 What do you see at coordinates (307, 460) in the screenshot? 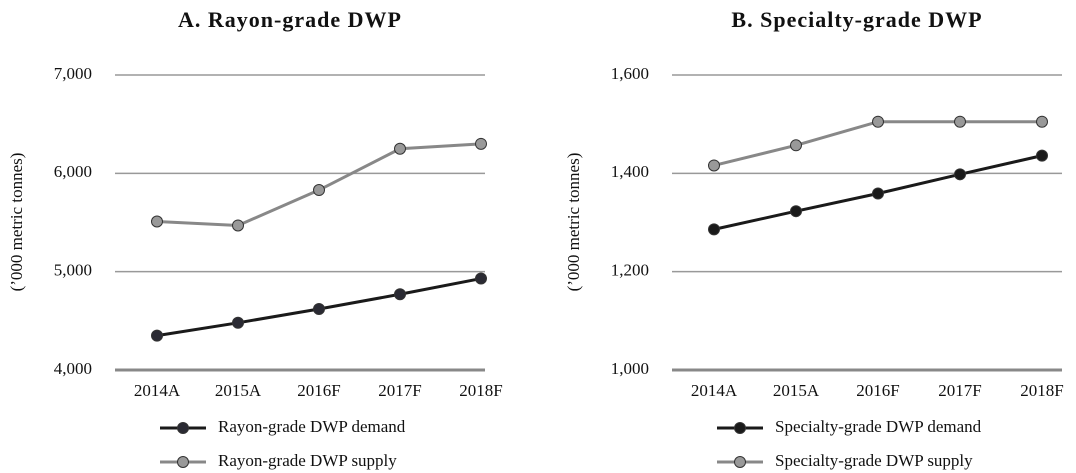
I see `legend-label: Rayon-grade DWP supply` at bounding box center [307, 460].